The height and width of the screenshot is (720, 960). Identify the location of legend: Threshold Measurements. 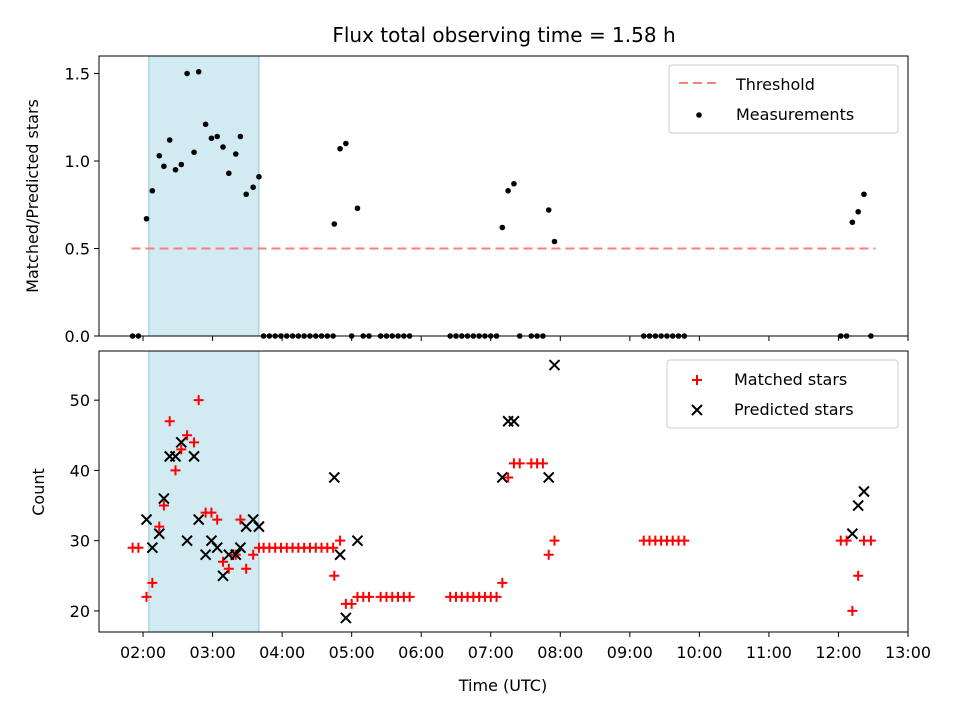
(783, 99).